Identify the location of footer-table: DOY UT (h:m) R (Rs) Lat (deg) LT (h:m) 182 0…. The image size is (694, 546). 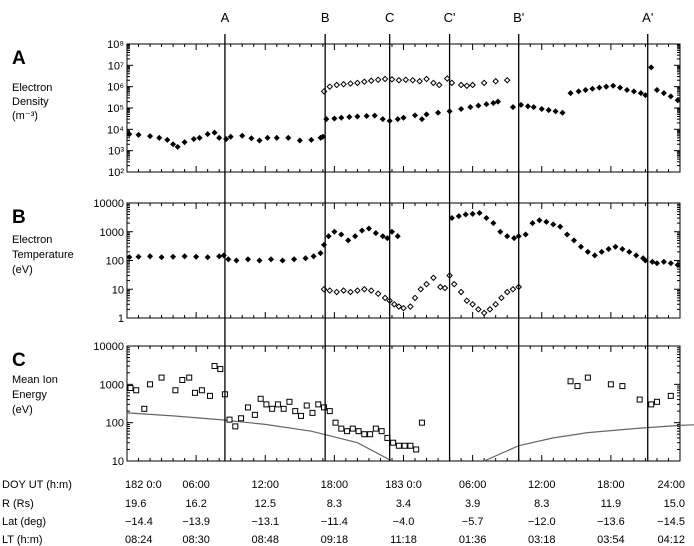
(343, 512).